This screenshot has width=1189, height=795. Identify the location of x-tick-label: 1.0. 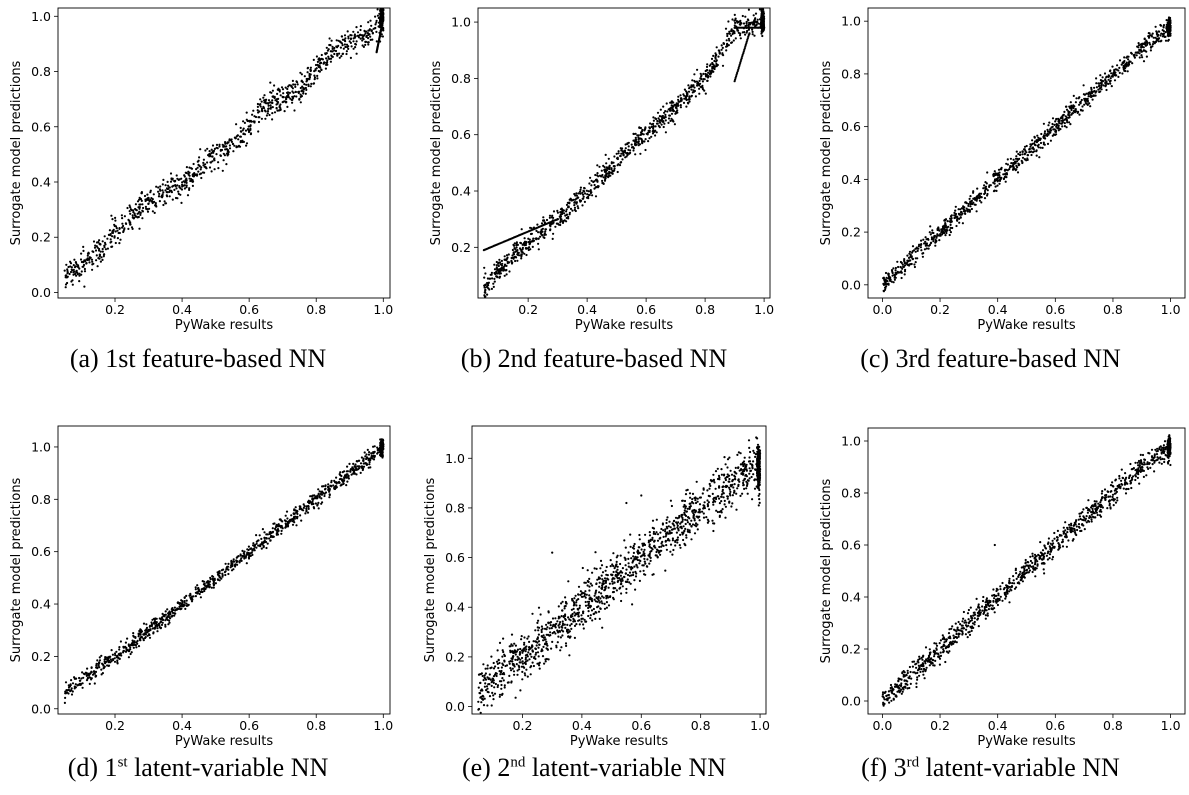
(383, 725).